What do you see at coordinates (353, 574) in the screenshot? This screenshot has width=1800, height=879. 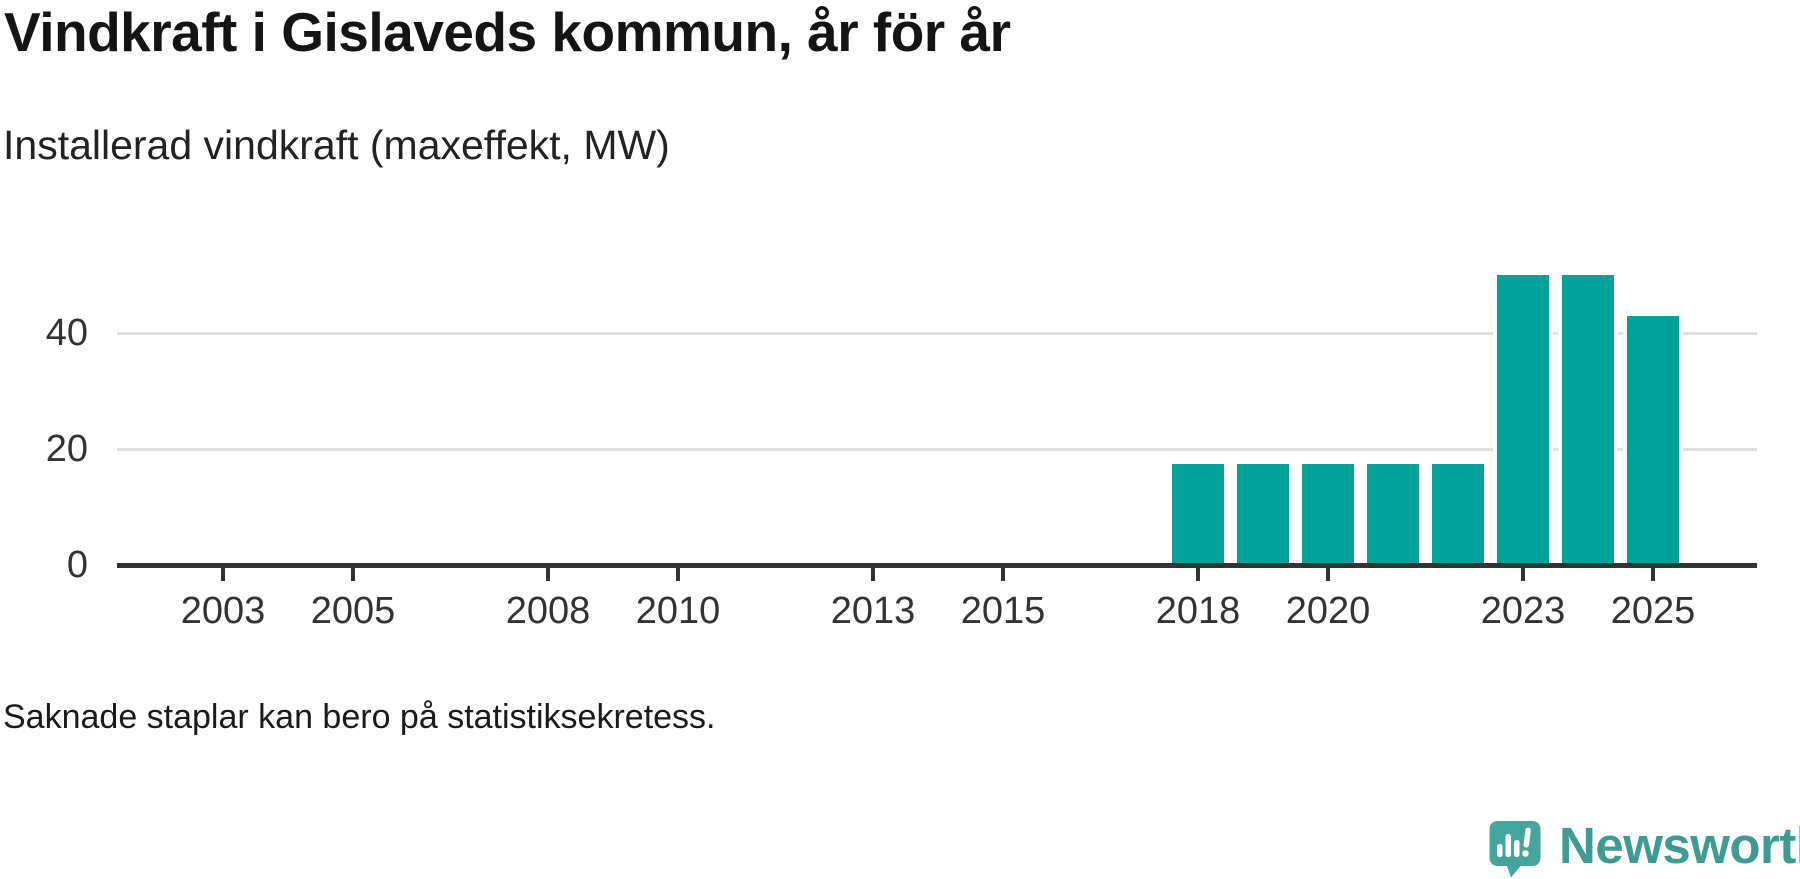 I see `x-axis-tick-2005` at bounding box center [353, 574].